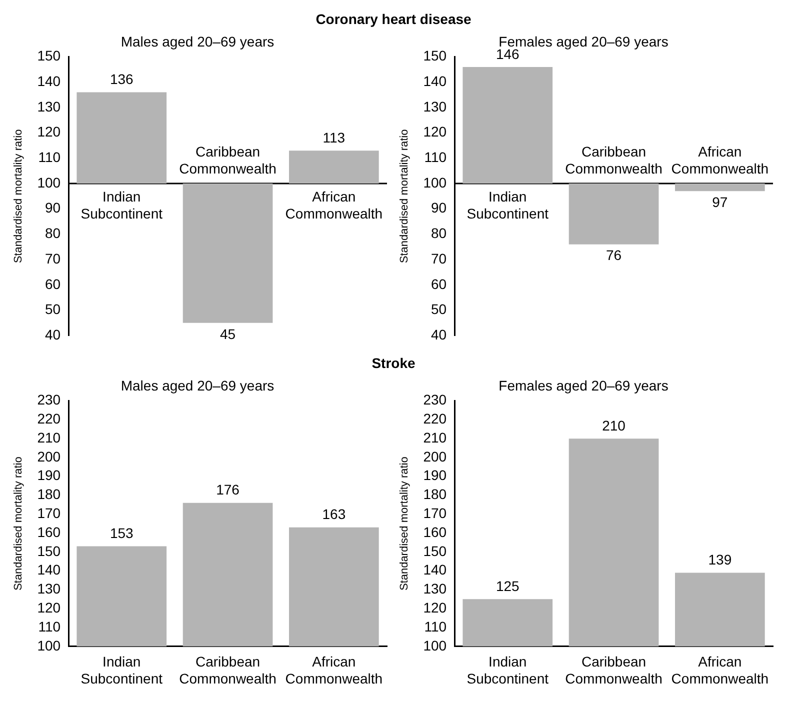 This screenshot has width=787, height=704. I want to click on data-label: 113, so click(334, 137).